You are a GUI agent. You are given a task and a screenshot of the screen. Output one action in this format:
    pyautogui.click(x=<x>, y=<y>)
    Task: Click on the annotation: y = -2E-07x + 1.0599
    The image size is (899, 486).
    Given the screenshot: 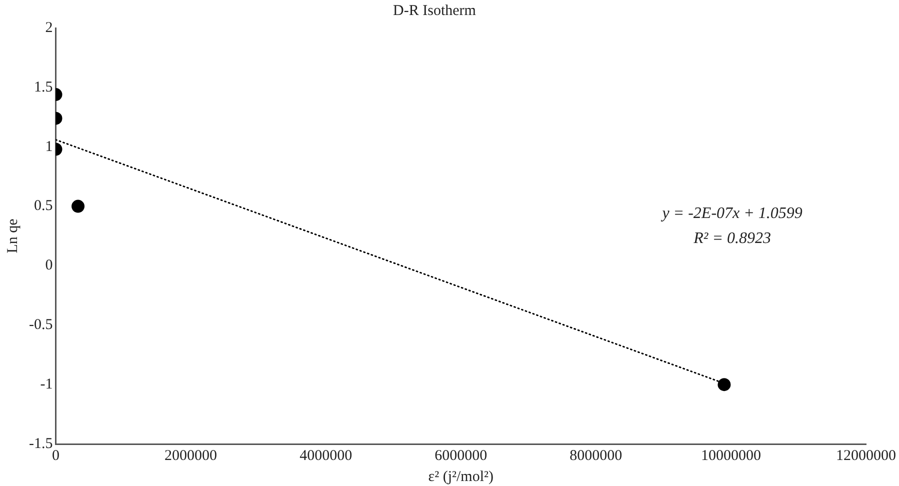 What is the action you would take?
    pyautogui.click(x=731, y=213)
    